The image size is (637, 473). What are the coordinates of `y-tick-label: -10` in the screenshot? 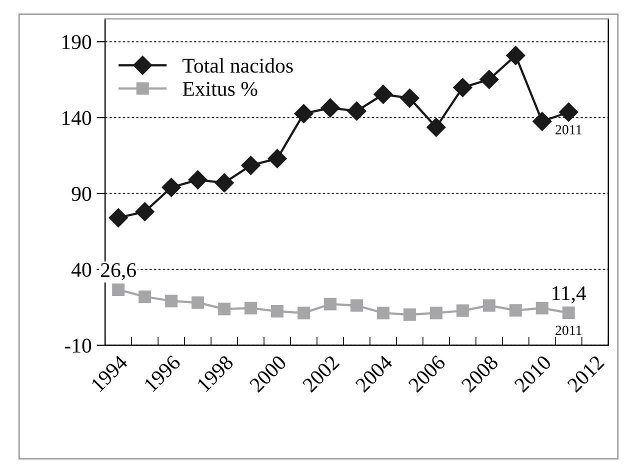 It's located at (78, 345).